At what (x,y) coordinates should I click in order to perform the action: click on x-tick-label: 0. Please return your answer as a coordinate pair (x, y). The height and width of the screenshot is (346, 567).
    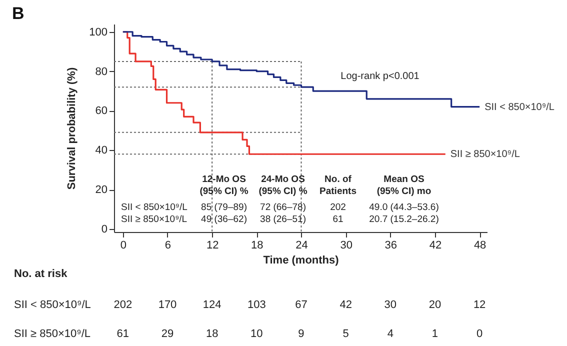
    Looking at the image, I should click on (123, 246).